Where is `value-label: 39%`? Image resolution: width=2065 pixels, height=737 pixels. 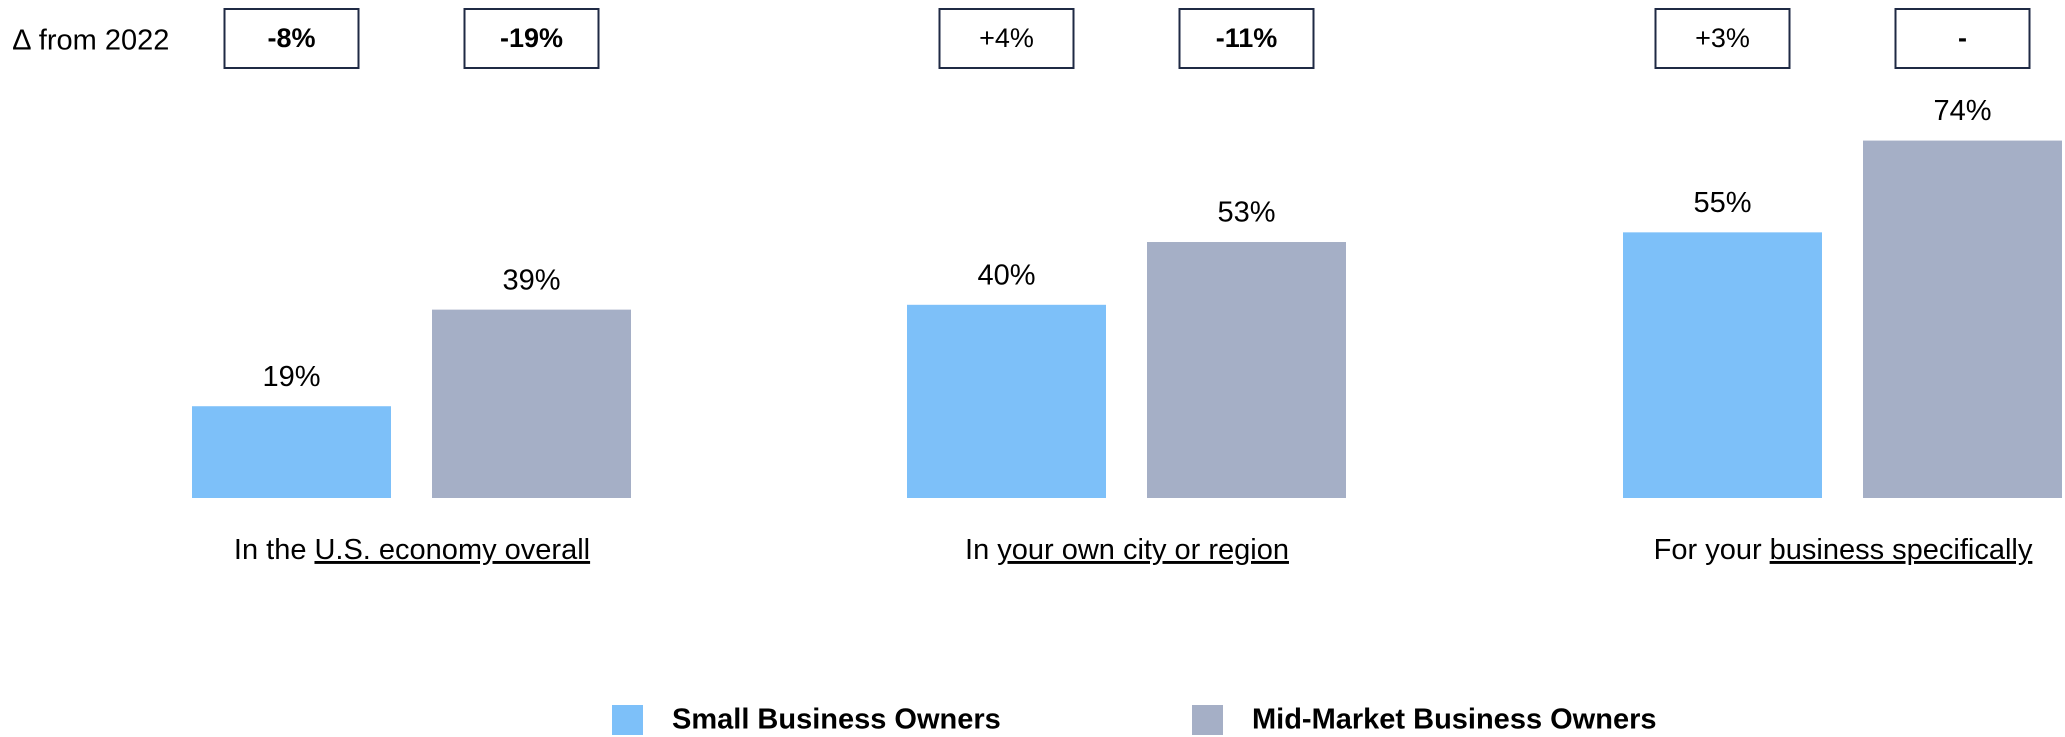
value-label: 39% is located at coordinates (531, 280).